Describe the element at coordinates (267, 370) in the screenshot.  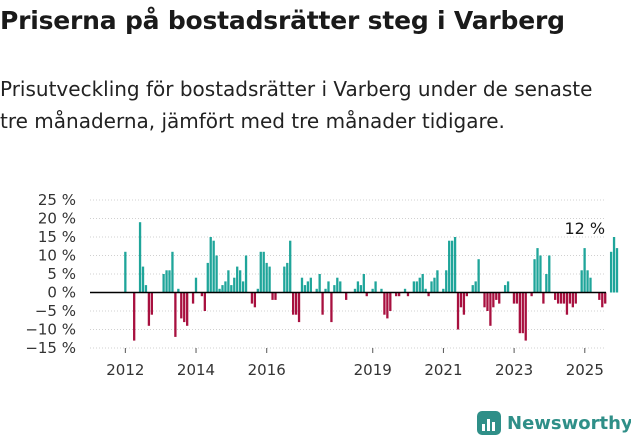
I see `x-tick-label: 2016` at that location.